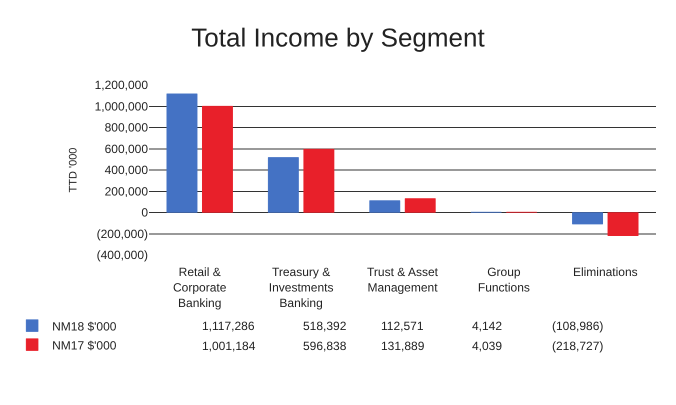 The width and height of the screenshot is (676, 405). I want to click on y-tick-label: 1,200,000, so click(121, 85).